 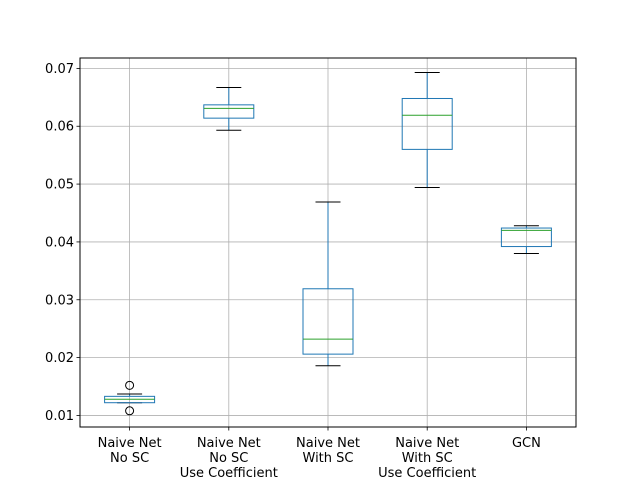 I want to click on y-tick-label: 0.03, so click(x=59, y=300).